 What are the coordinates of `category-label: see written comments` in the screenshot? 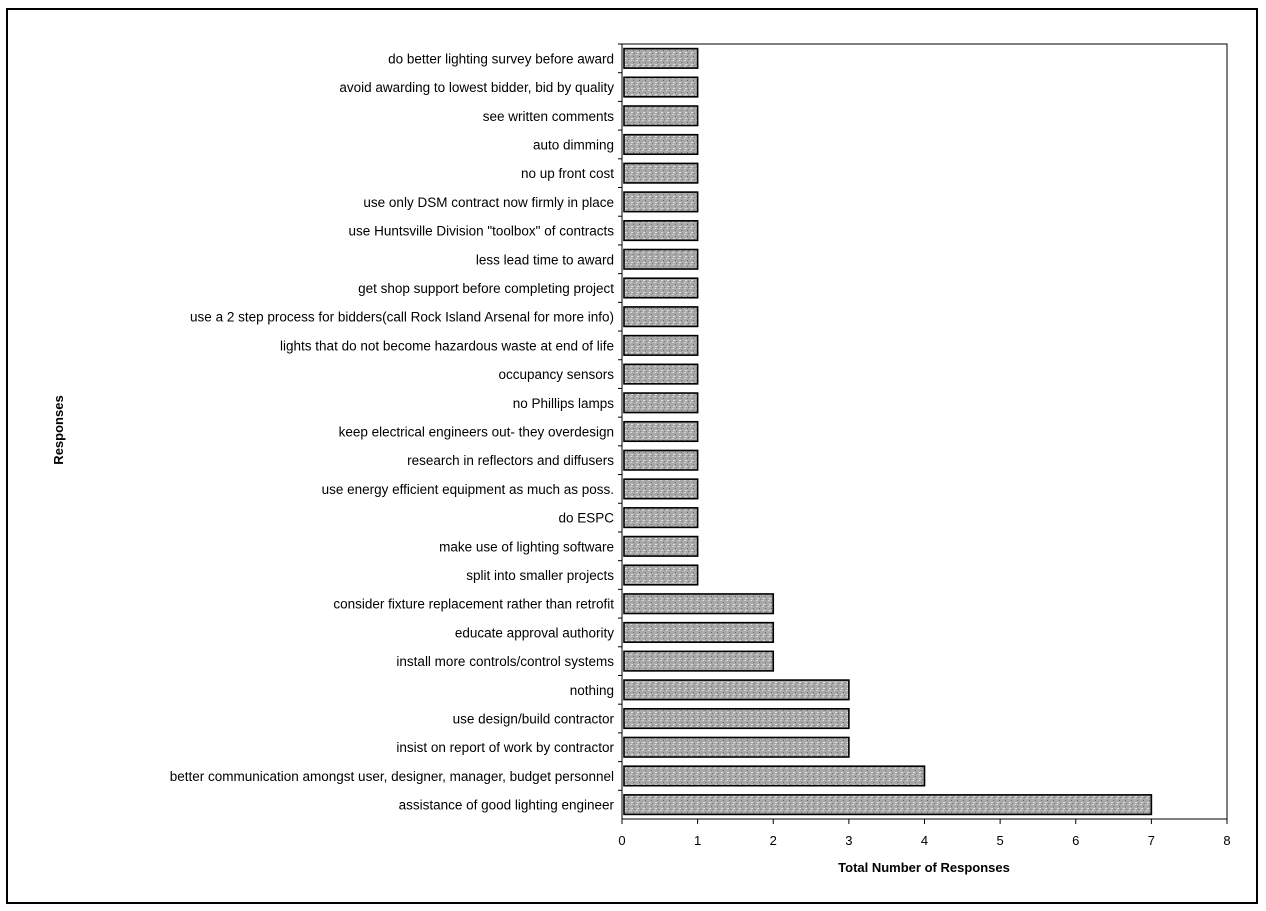 It's located at (549, 116).